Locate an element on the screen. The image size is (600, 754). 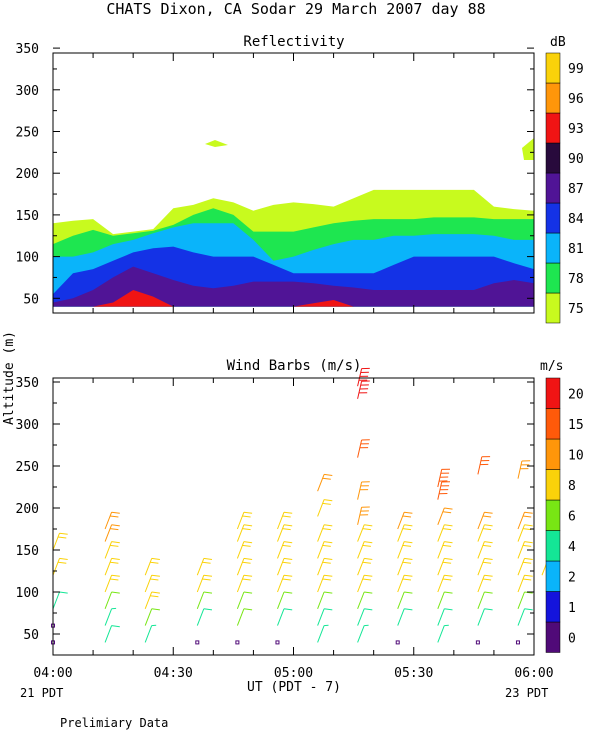
reflectivity-ytick-label: 100 is located at coordinates (27, 258).